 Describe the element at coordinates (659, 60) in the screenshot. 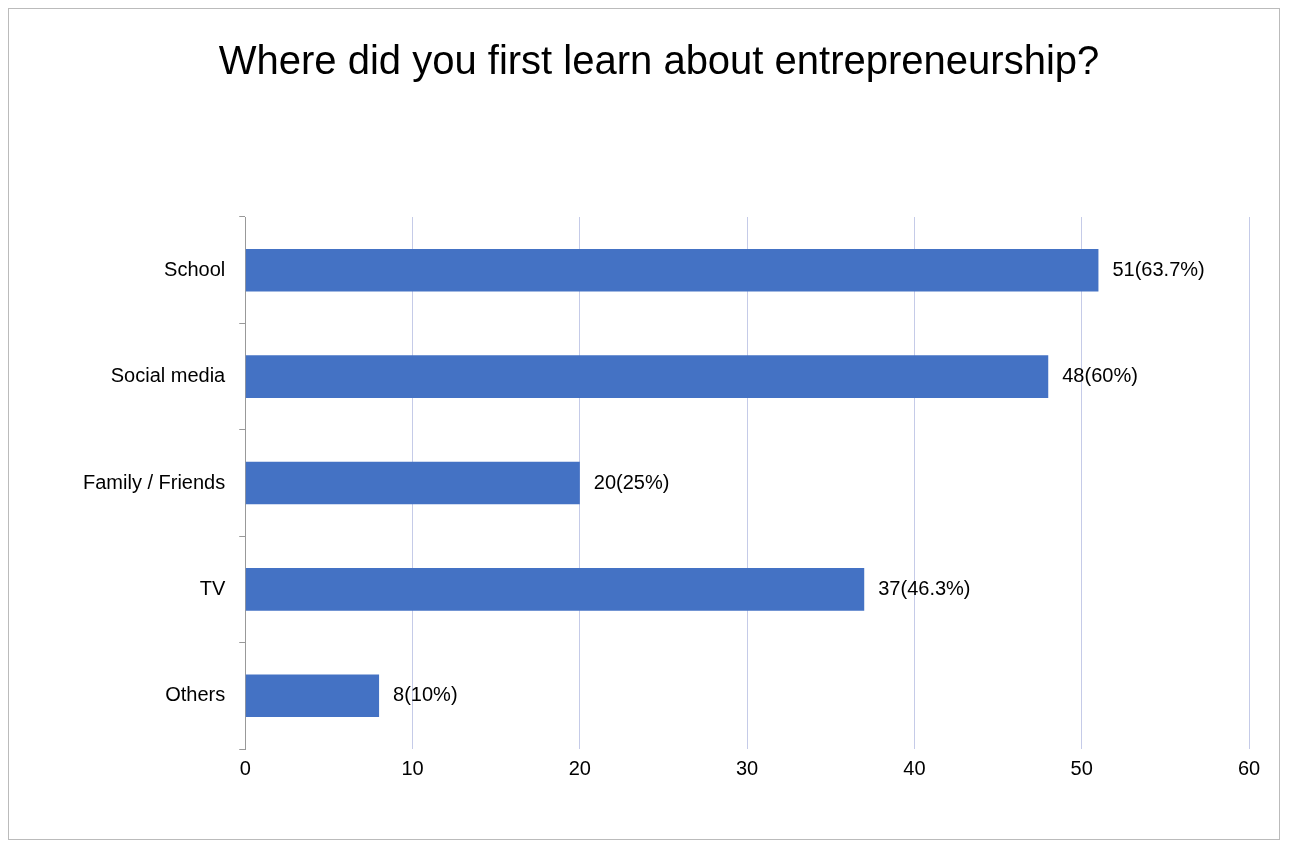

I see `chart-title: Where did you first learn about entrepreneurship?` at that location.